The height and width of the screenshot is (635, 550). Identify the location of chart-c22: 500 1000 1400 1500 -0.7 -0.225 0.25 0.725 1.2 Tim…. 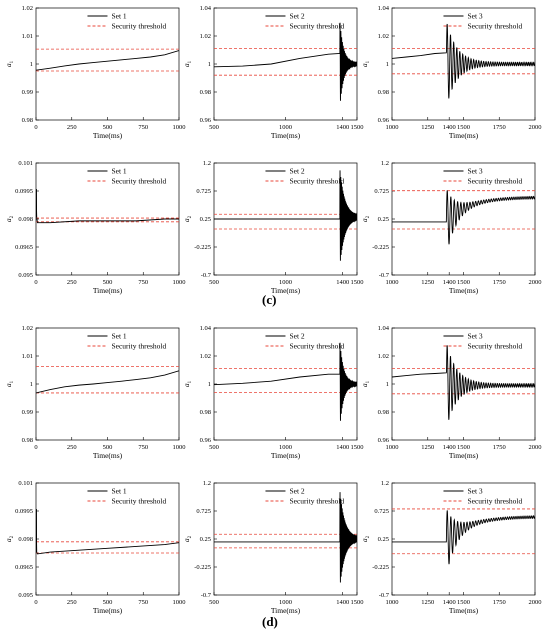
(273, 227).